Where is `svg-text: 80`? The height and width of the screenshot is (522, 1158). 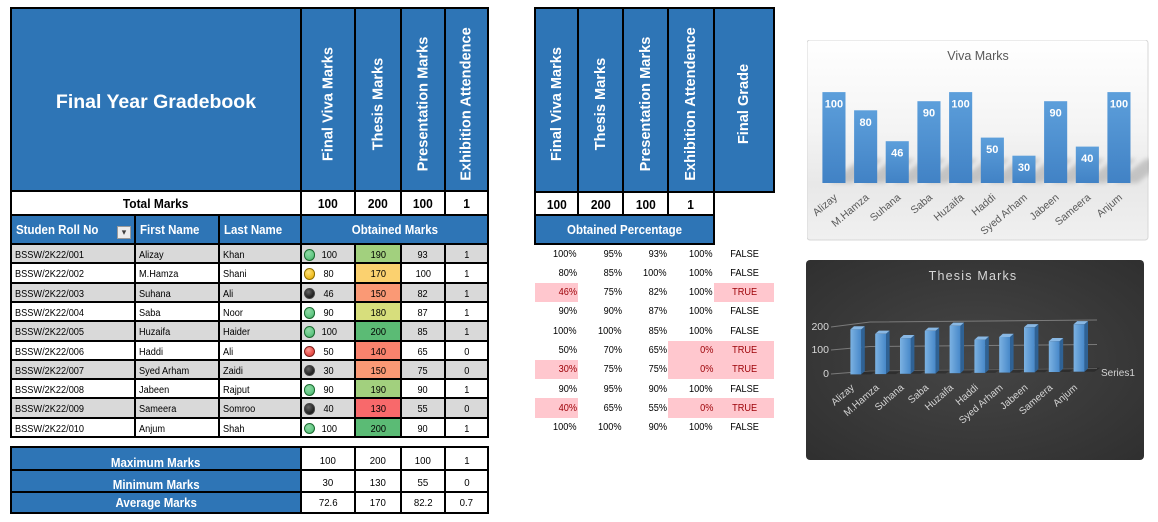
svg-text: 80 is located at coordinates (865, 123).